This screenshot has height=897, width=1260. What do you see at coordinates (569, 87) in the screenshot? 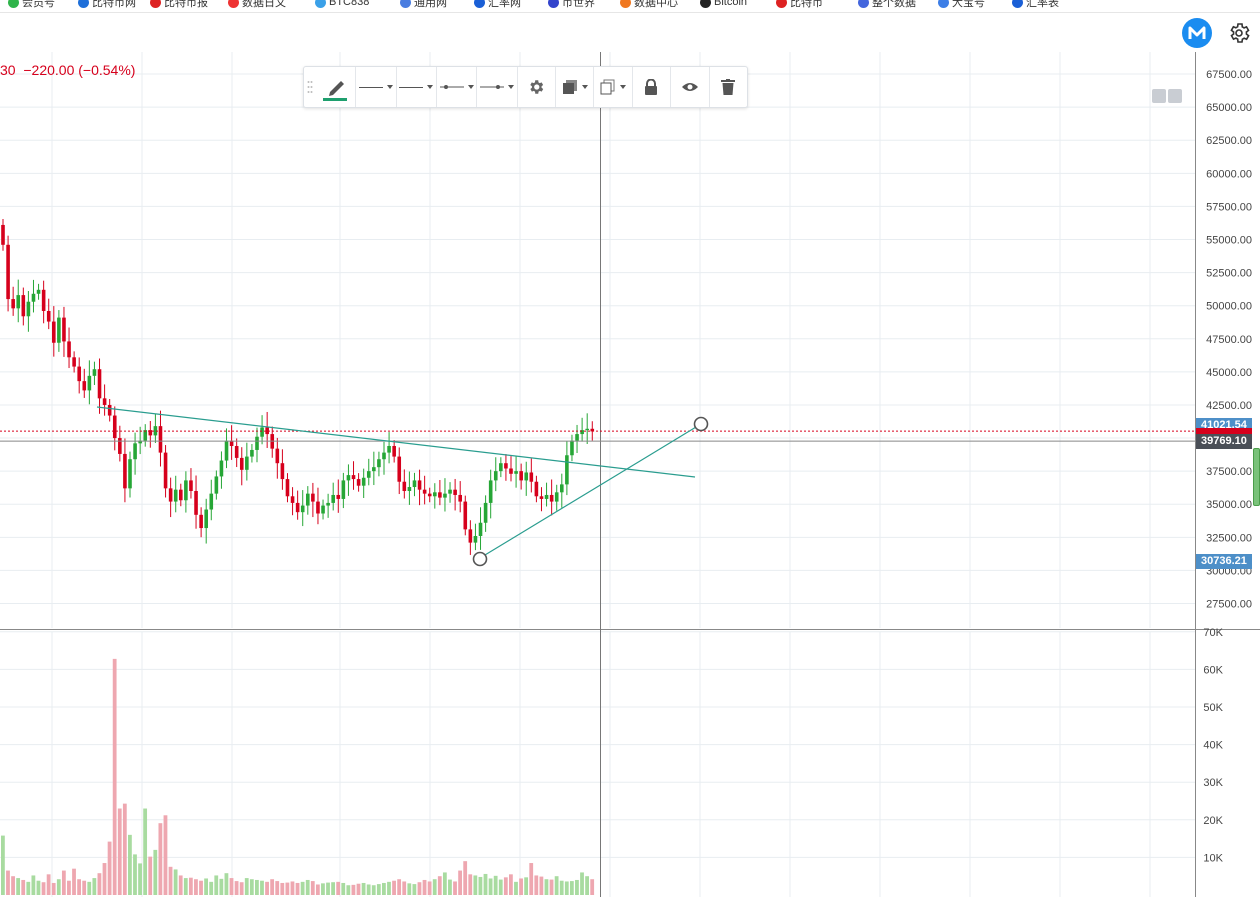
I see `layers-icon` at bounding box center [569, 87].